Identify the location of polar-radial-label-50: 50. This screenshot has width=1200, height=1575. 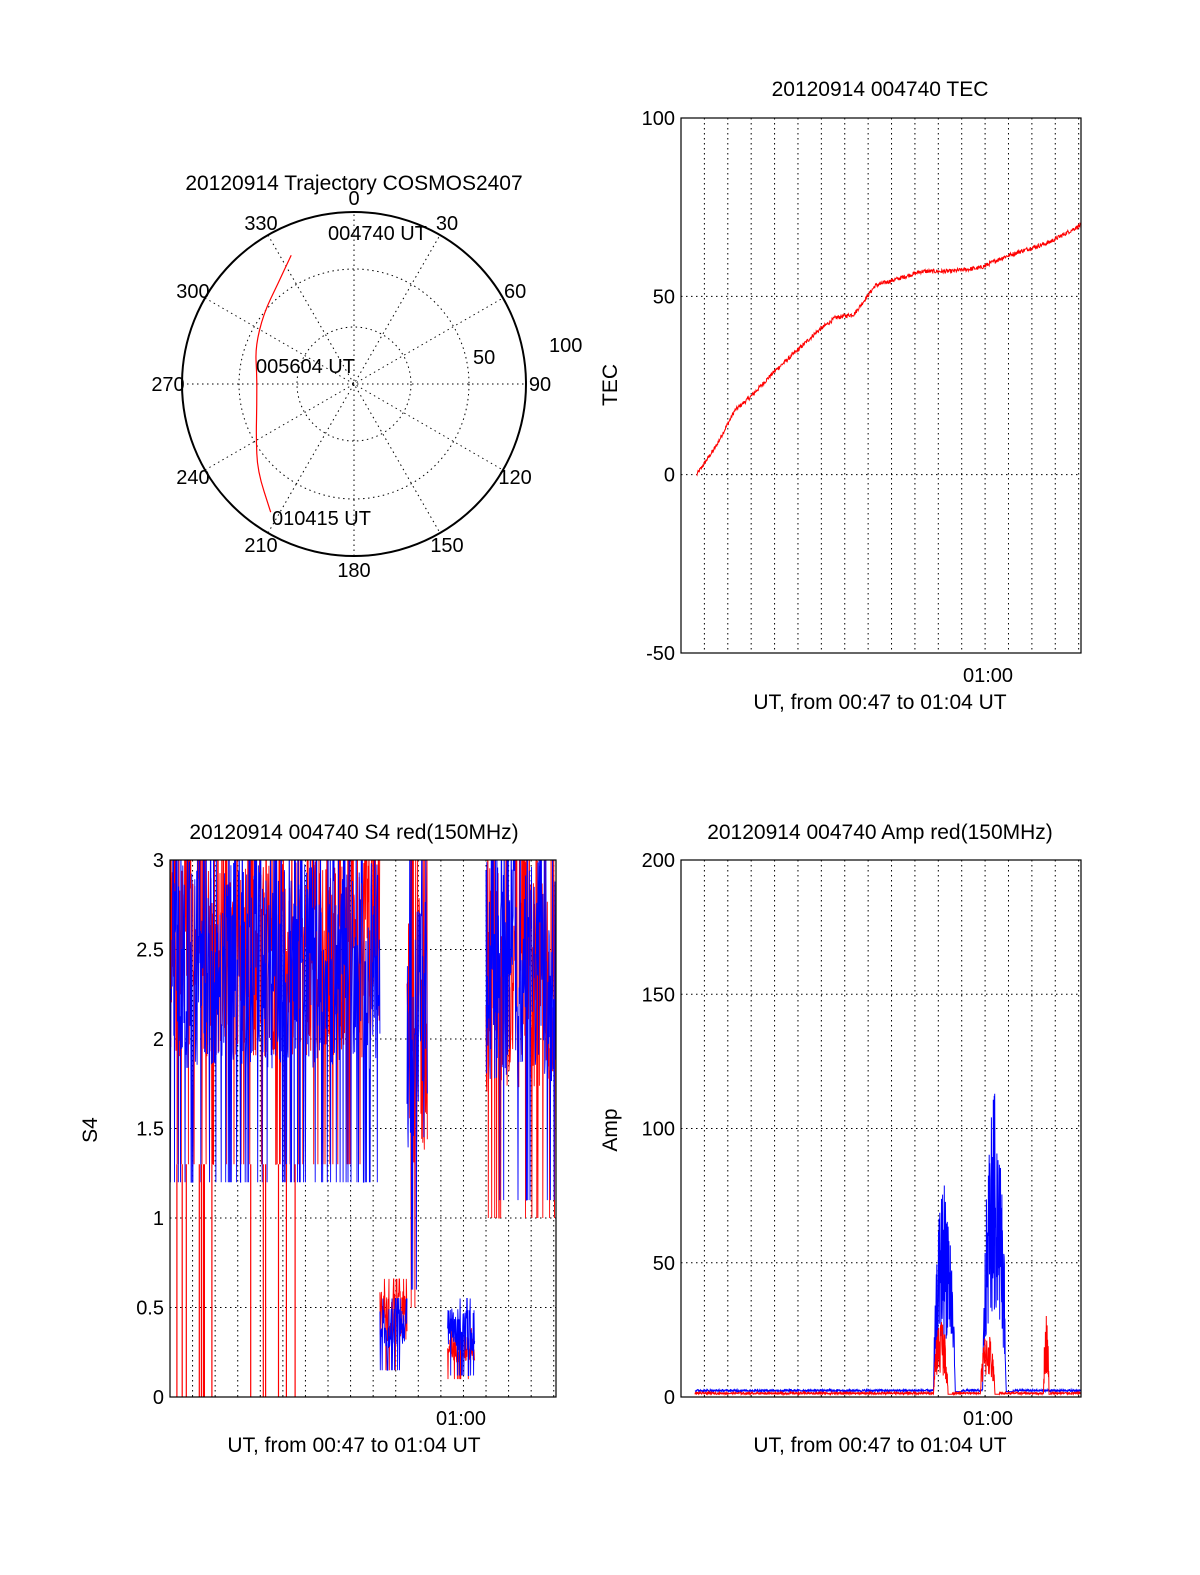
(484, 358).